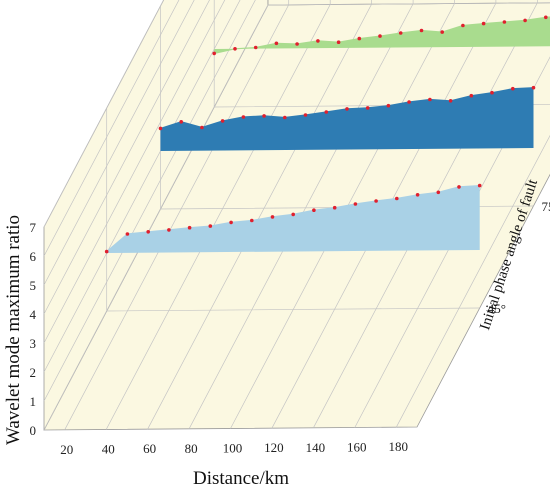 The image size is (550, 491). I want to click on x-tick-label: 140, so click(316, 447).